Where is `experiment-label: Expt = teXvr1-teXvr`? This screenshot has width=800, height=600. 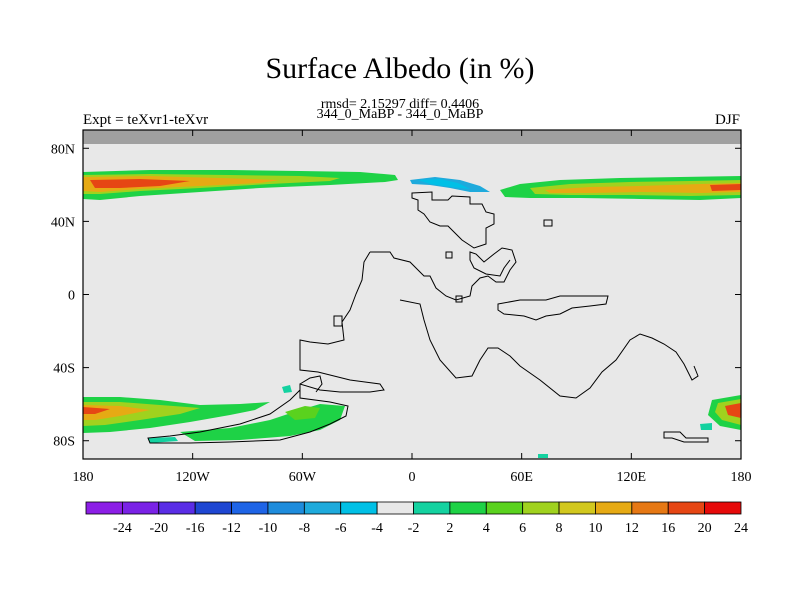
experiment-label: Expt = teXvr1-teXvr is located at coordinates (146, 120).